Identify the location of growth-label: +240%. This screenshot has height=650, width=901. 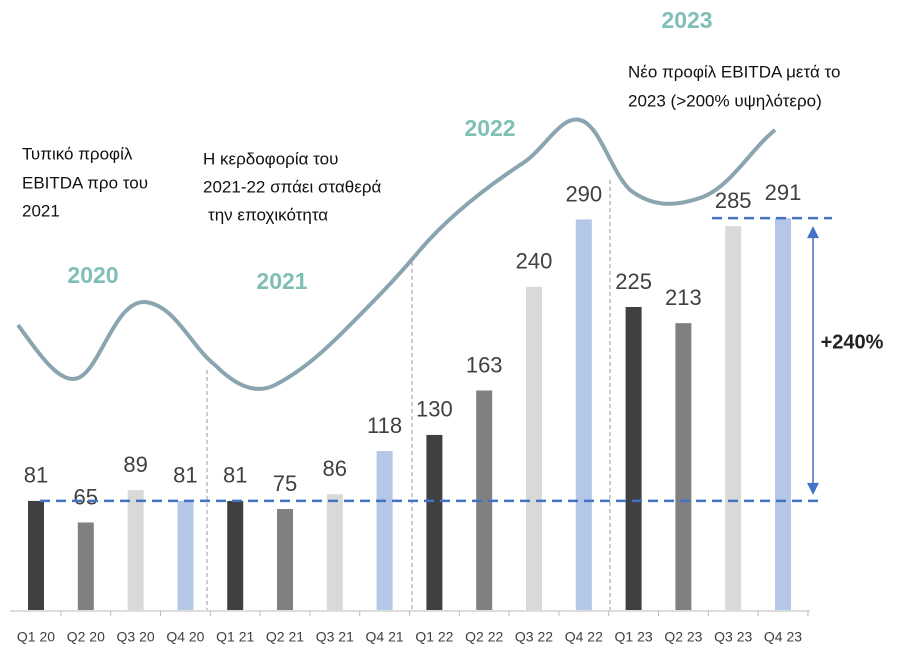
(852, 342).